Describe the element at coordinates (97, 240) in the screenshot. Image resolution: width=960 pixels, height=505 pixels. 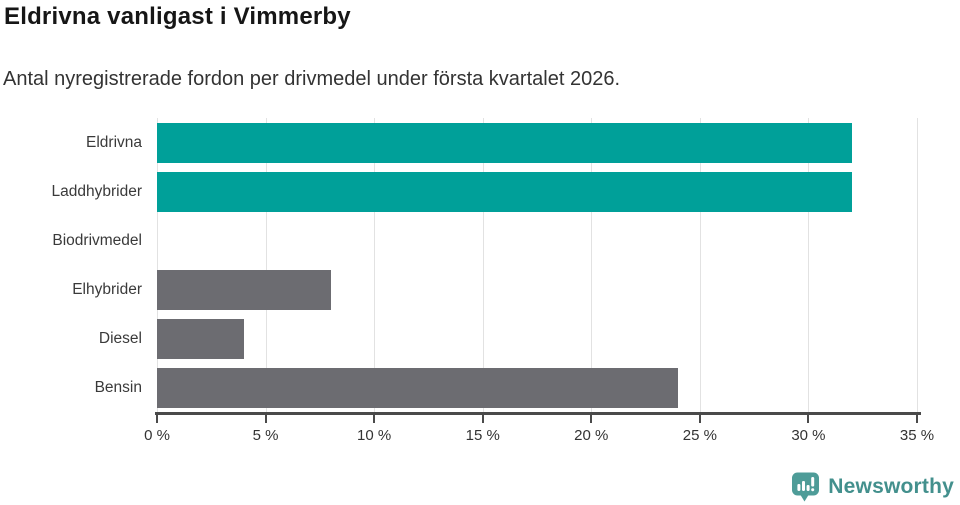
I see `category-label: Biodrivmedel` at that location.